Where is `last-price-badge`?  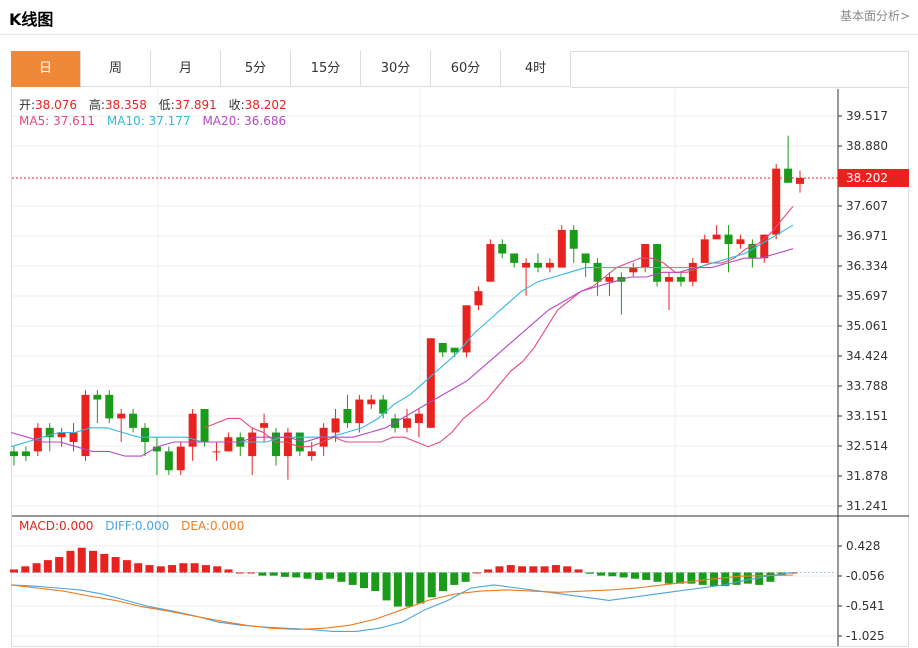
last-price-badge is located at coordinates (873, 177).